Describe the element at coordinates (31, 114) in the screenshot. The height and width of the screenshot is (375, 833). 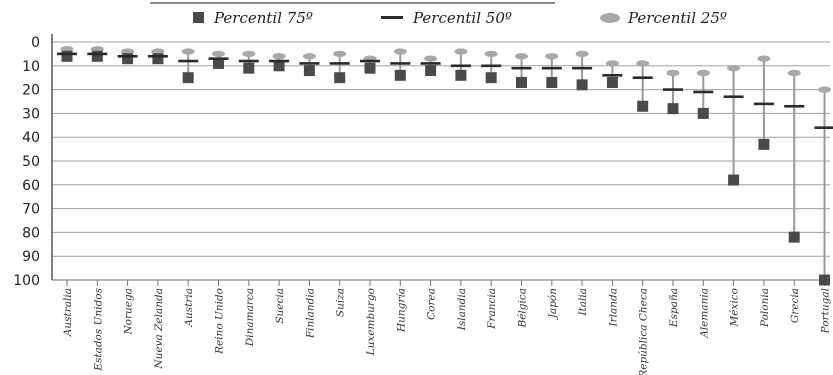
I see `y-tick-label-30: 30` at that location.